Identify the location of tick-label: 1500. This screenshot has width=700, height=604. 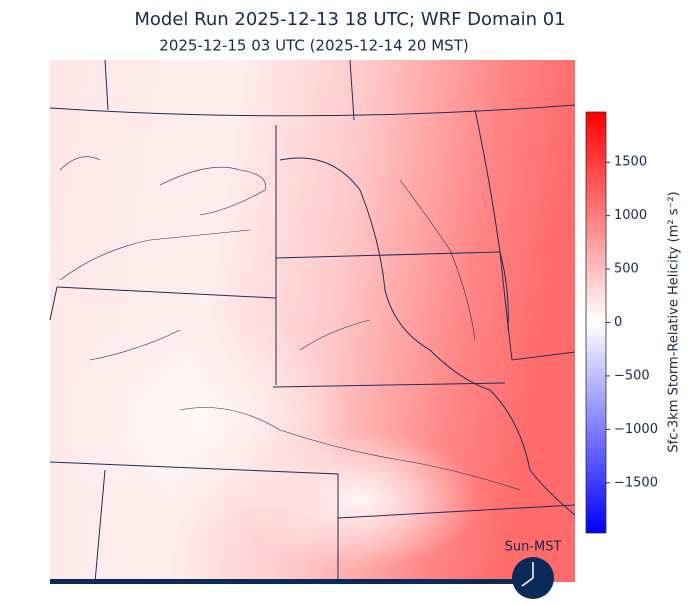
(630, 162).